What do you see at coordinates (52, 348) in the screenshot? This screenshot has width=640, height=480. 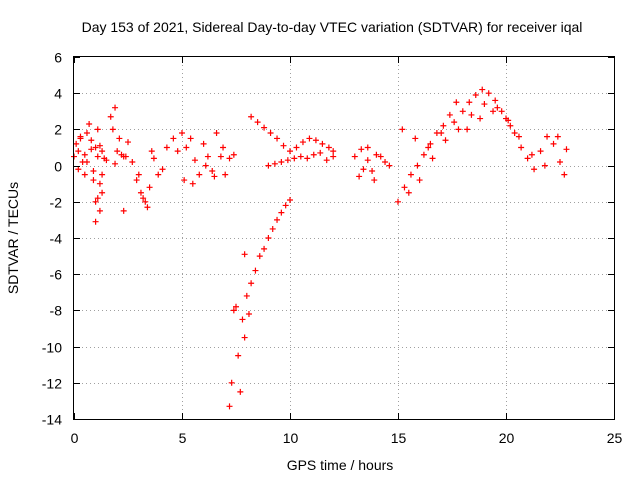 I see `y-tick-label: -10` at bounding box center [52, 348].